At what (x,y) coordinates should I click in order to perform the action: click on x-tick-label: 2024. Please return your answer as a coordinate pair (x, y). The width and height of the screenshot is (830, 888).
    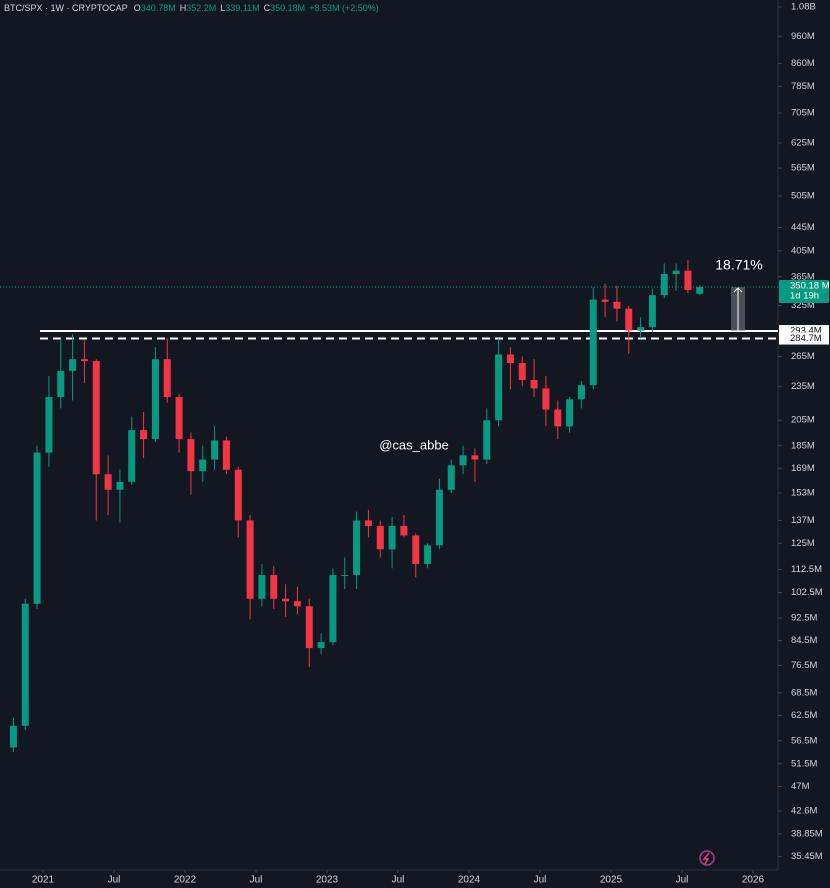
    Looking at the image, I should click on (469, 880).